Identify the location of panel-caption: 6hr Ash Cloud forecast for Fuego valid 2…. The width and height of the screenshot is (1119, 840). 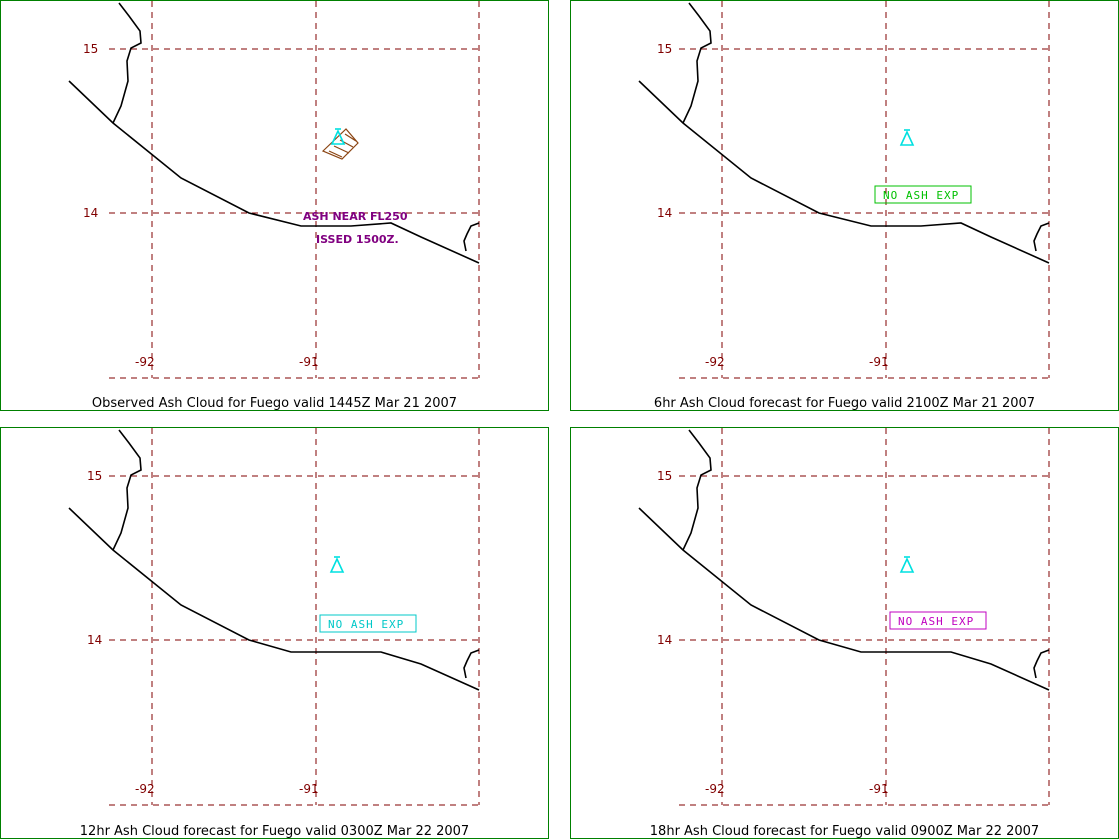
(844, 403).